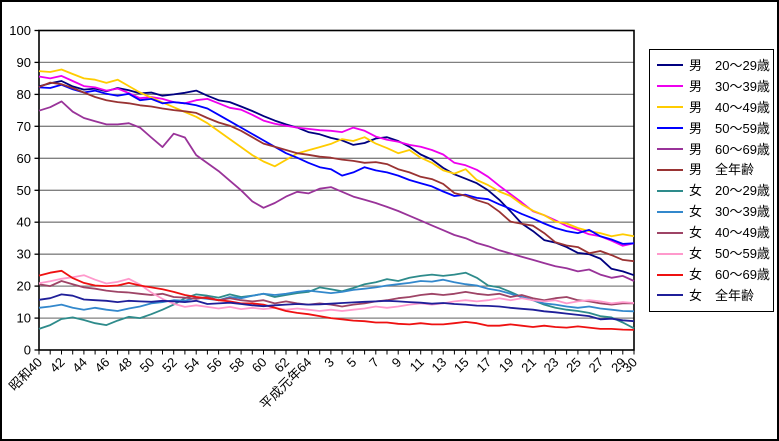  I want to click on y-tick-label: 50, so click(24, 190).